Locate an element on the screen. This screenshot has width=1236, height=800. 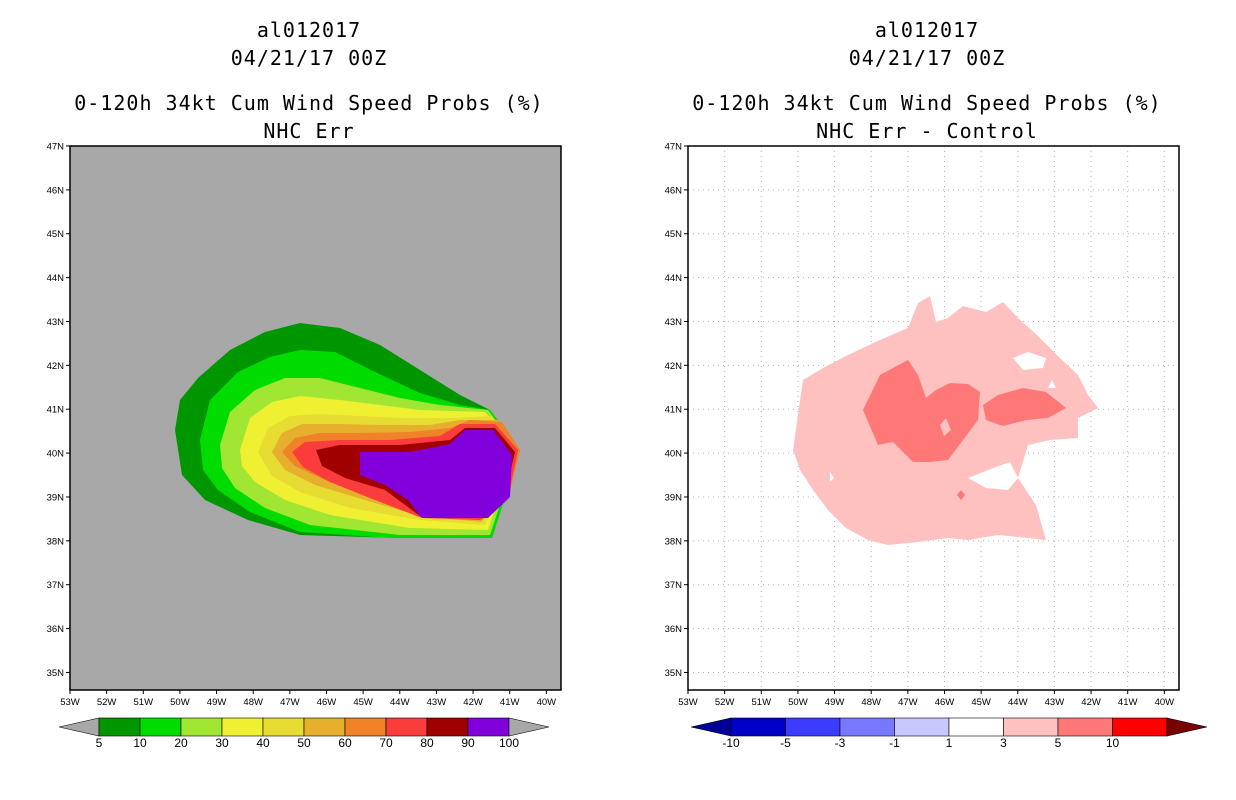
lon-label: 50W is located at coordinates (798, 702).